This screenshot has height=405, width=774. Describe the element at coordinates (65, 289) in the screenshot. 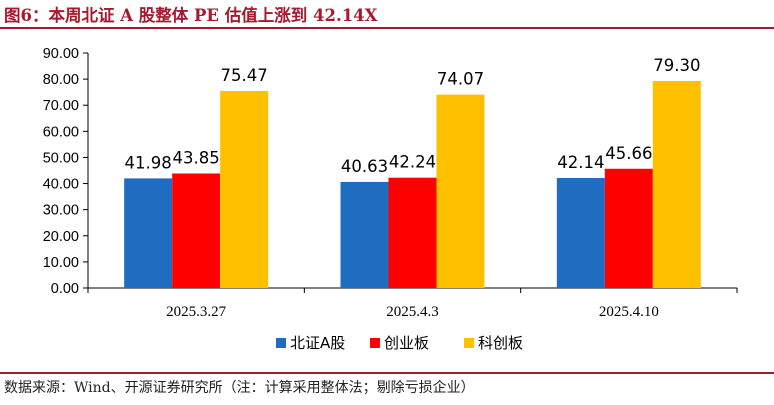

I see `y-tick-label: 0.00` at that location.